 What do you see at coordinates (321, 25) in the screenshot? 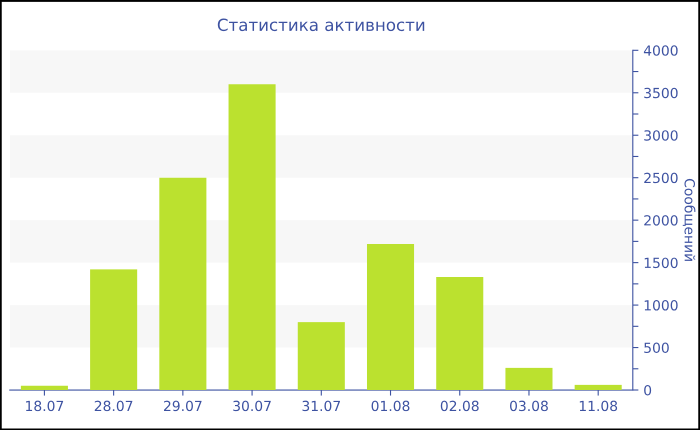
I see `chart-title: Статистика активности` at bounding box center [321, 25].